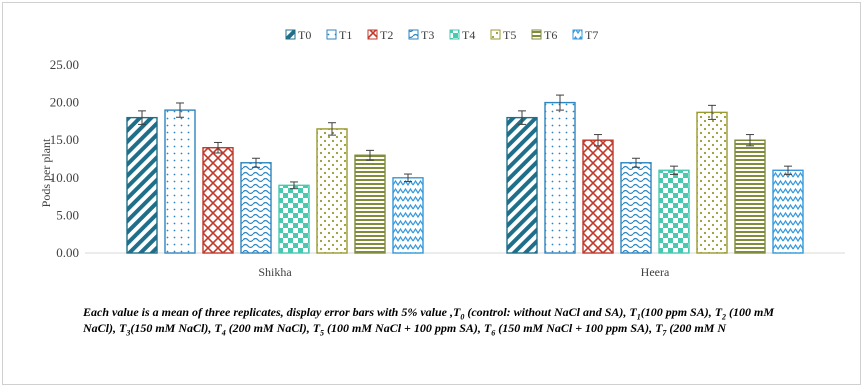 Image resolution: width=865 pixels, height=389 pixels. What do you see at coordinates (275, 272) in the screenshot?
I see `x-tick-label: Shikha` at bounding box center [275, 272].